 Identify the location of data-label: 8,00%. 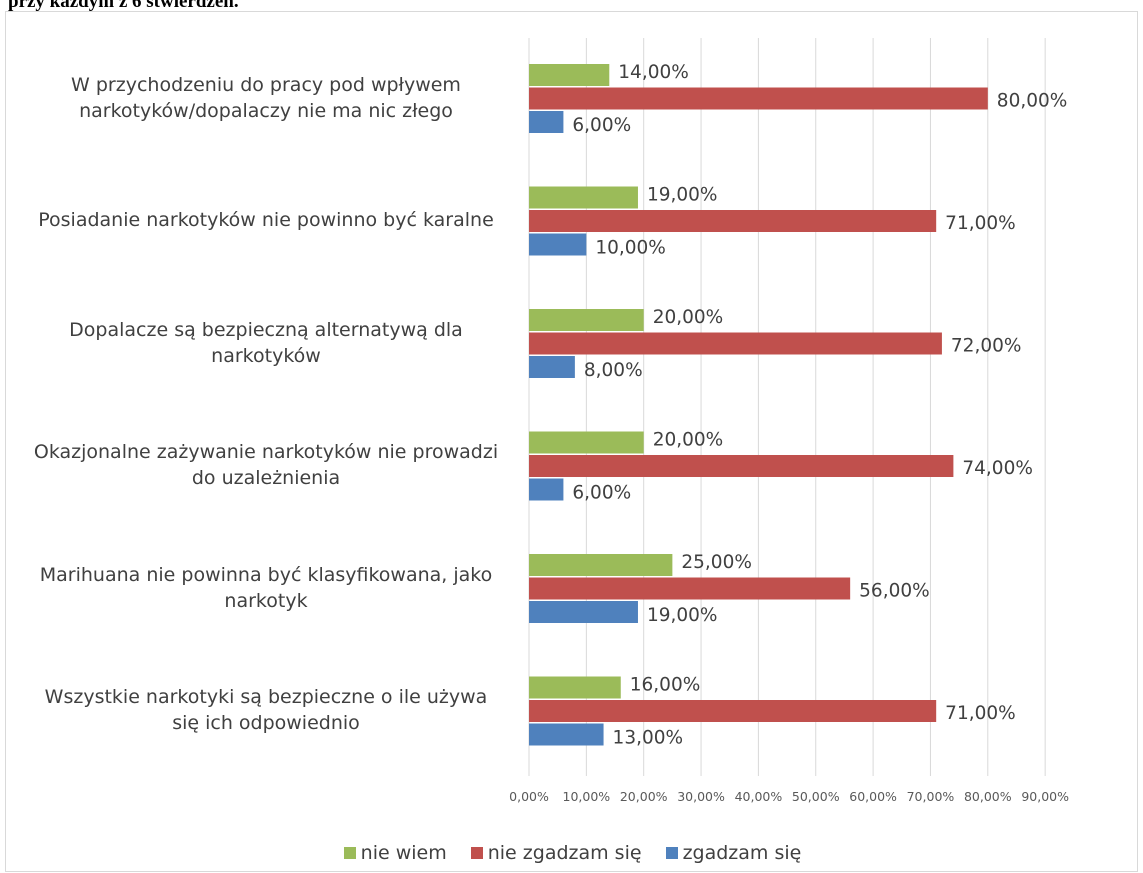
(613, 370).